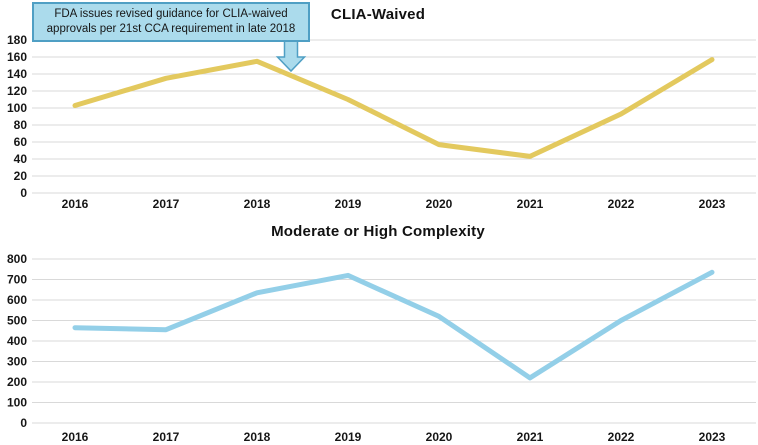 The height and width of the screenshot is (445, 758). Describe the element at coordinates (17, 280) in the screenshot. I see `y-tick-label: 700` at that location.